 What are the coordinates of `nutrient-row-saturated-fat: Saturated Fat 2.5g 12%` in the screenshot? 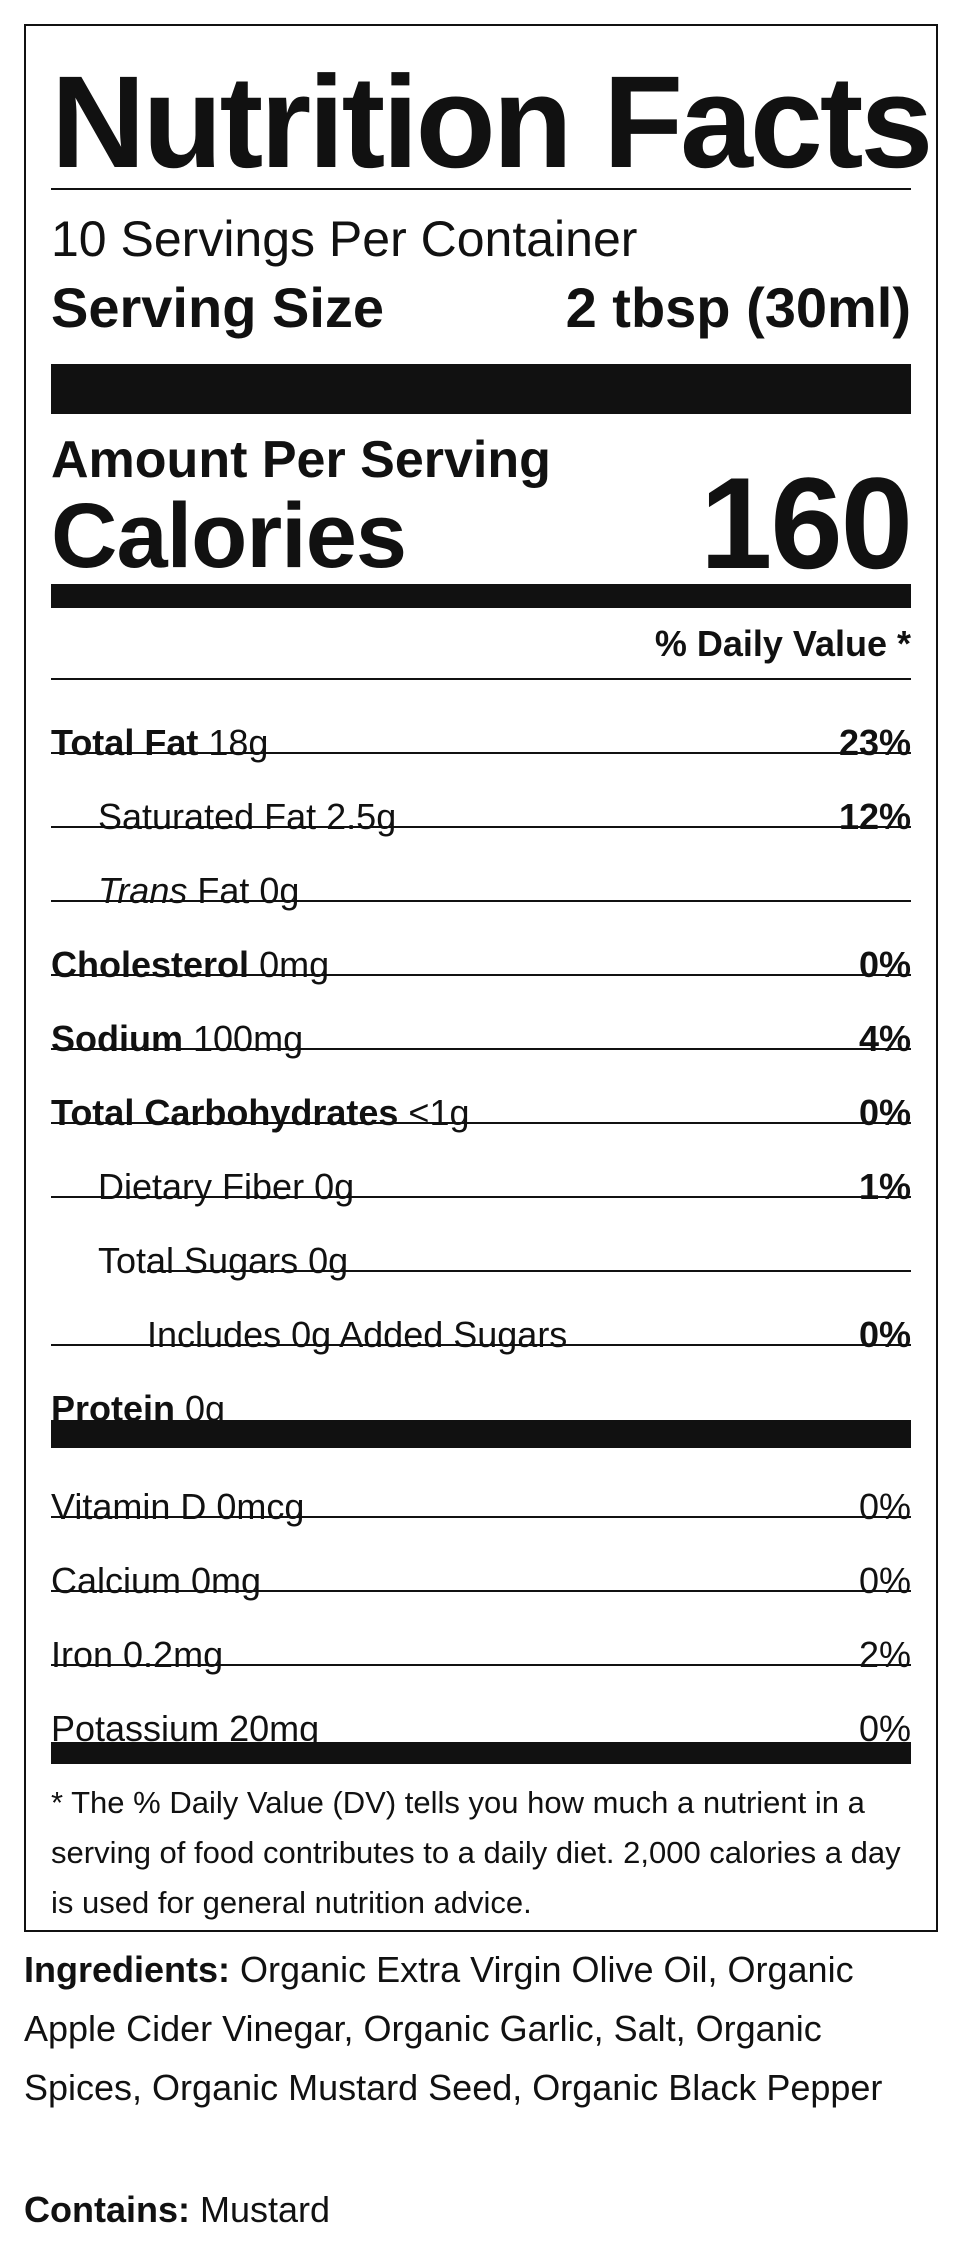 It's located at (481, 816).